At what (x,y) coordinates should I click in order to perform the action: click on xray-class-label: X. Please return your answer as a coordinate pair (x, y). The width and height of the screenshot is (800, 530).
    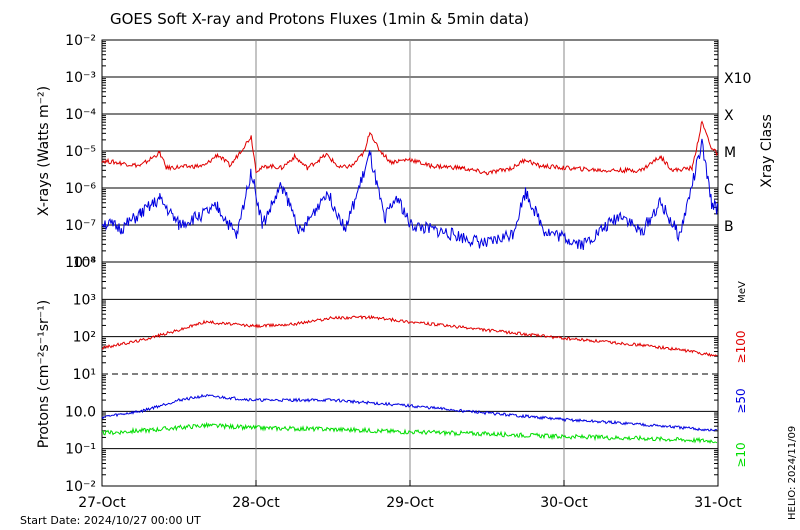
    Looking at the image, I should click on (729, 116).